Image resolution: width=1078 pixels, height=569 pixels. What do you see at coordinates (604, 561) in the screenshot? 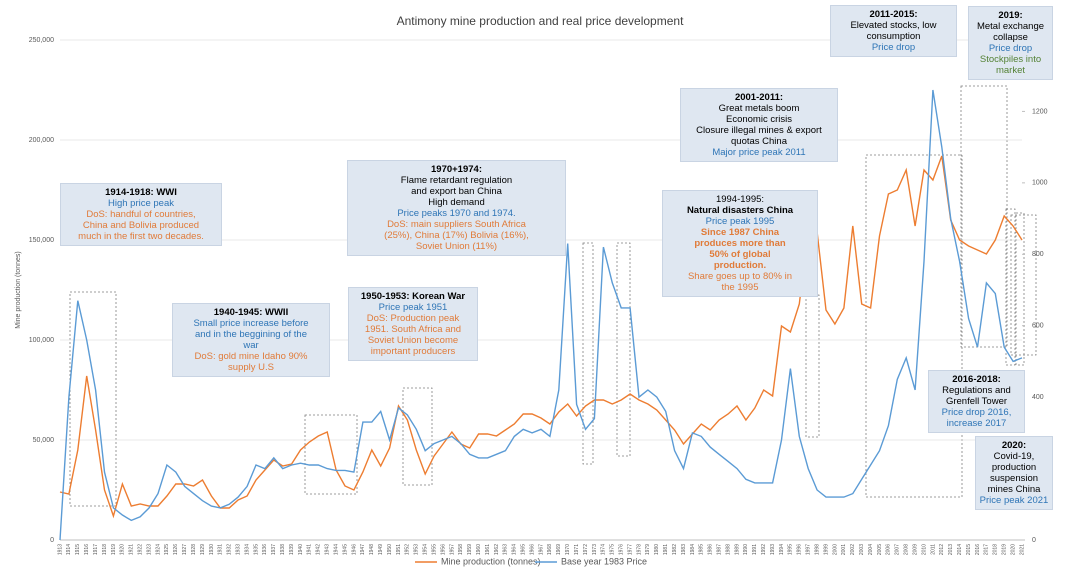
I see `legend-label: Base year 1983 Price` at bounding box center [604, 561].